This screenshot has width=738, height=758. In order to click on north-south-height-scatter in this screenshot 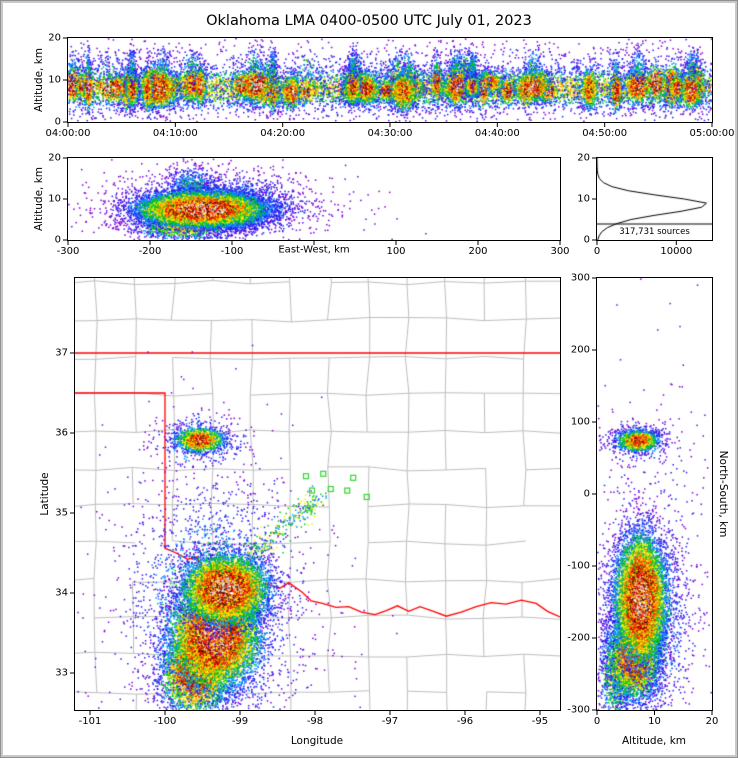, I will do `click(654, 494)`.